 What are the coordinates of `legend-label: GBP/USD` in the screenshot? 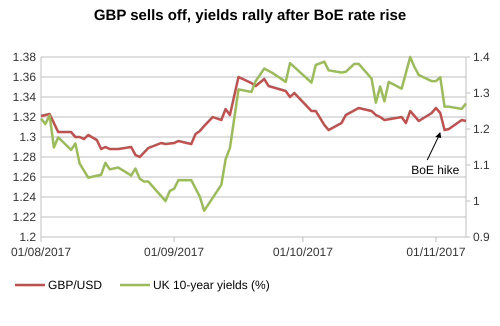 It's located at (75, 285).